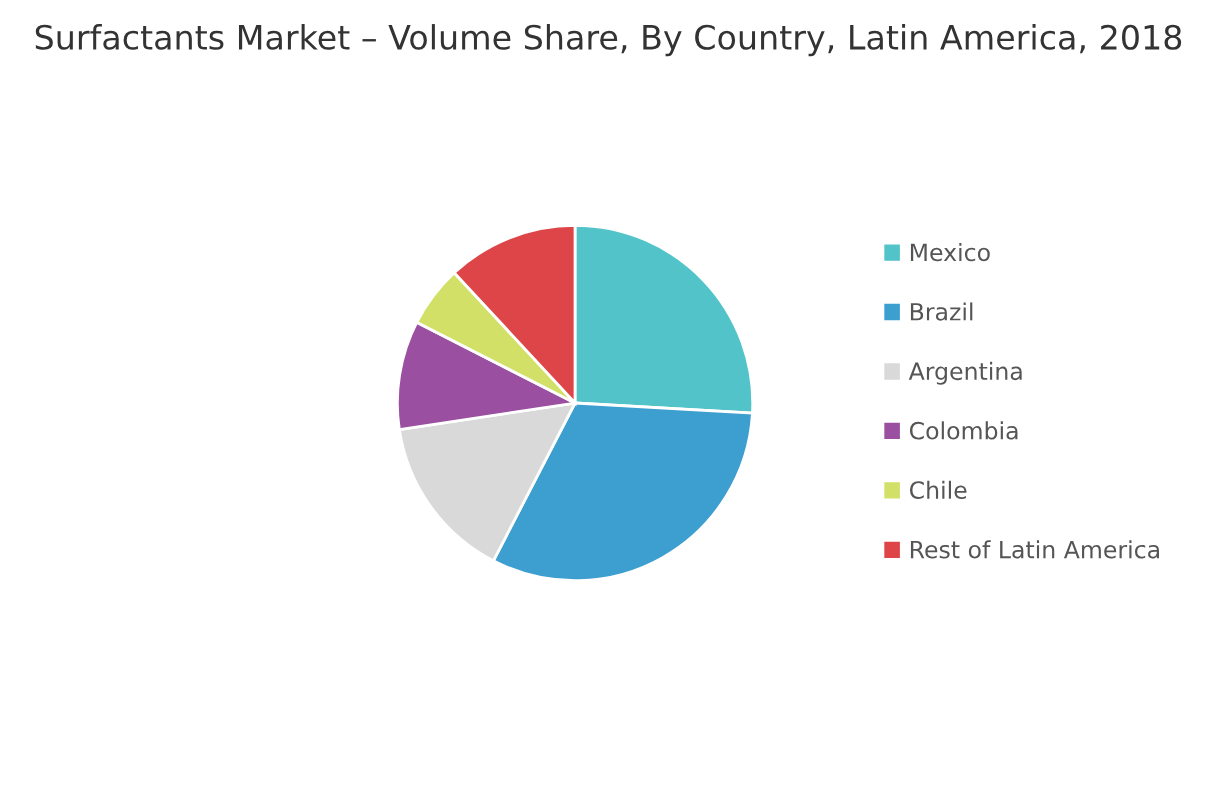  I want to click on legend-label: Brazil, so click(941, 311).